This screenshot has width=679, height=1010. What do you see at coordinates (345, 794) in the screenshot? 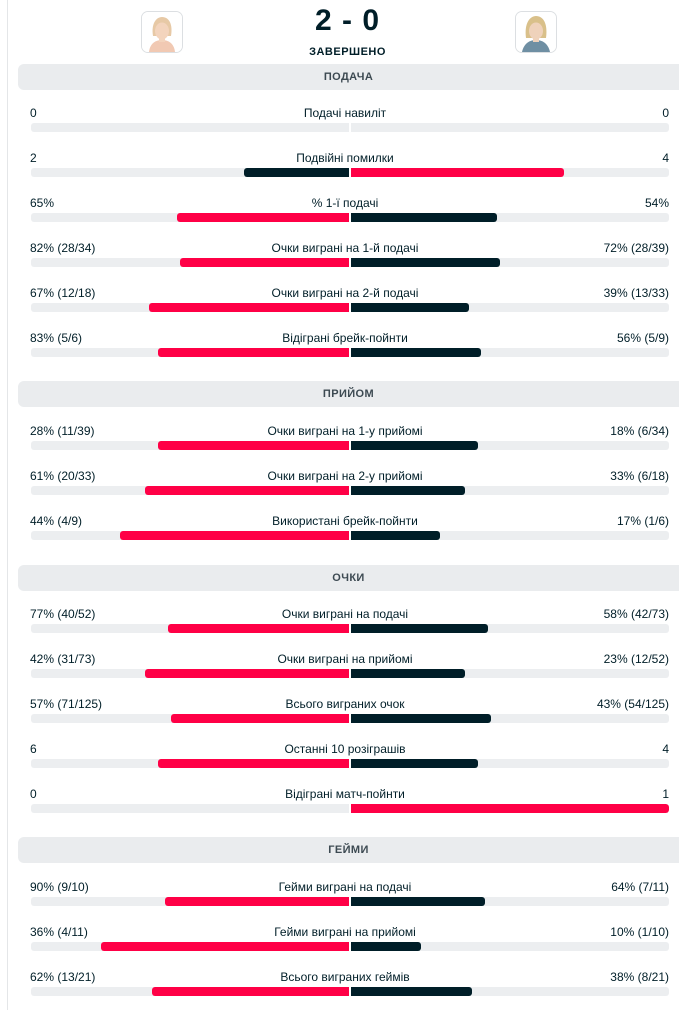
I see `stat-category: Відіграні матч-пойнти` at bounding box center [345, 794].